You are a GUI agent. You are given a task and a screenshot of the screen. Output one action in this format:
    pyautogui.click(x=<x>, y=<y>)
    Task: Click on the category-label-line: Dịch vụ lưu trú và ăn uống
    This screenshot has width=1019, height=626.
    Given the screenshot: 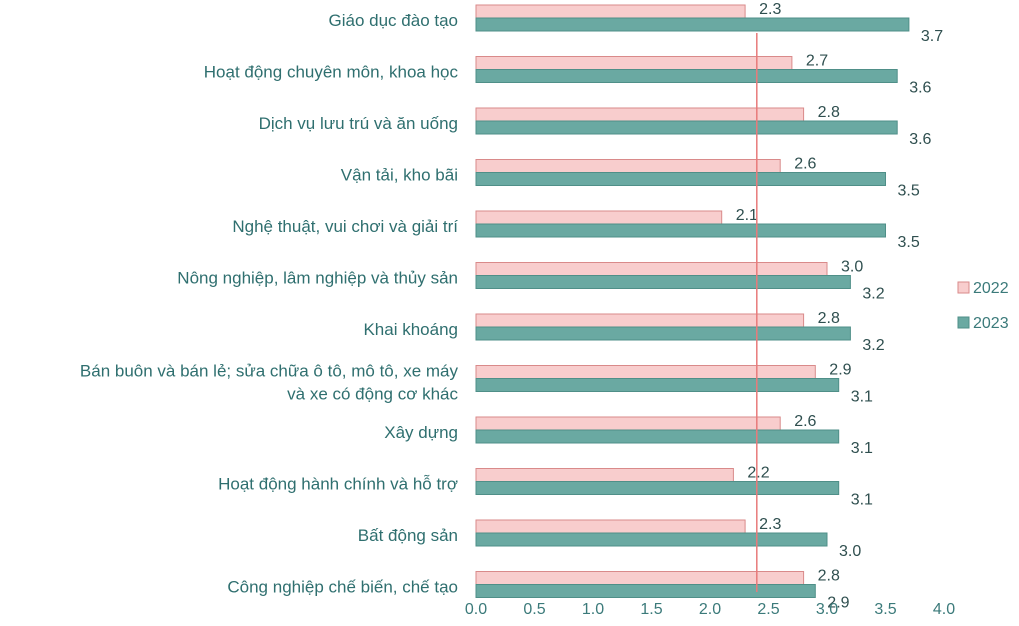 What is the action you would take?
    pyautogui.click(x=358, y=123)
    